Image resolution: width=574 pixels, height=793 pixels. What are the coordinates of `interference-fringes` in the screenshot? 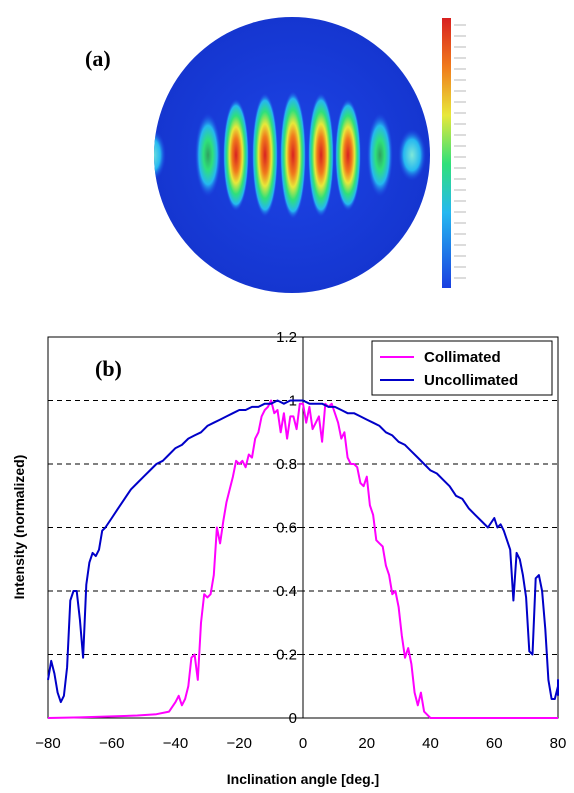 It's located at (290, 155).